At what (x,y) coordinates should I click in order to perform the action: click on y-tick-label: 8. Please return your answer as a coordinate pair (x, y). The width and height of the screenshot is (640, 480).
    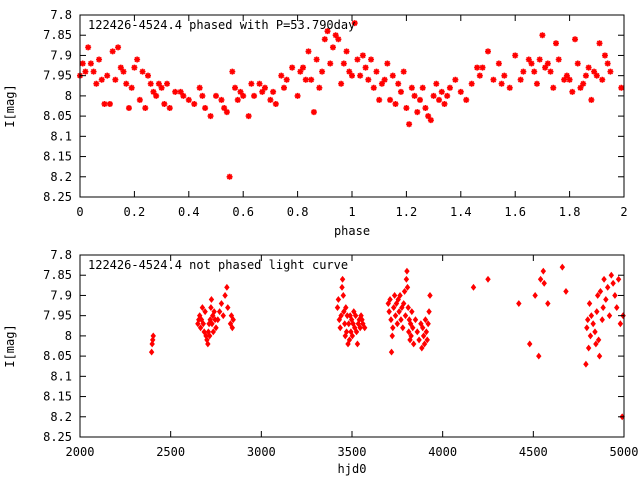
    Looking at the image, I should click on (68, 336).